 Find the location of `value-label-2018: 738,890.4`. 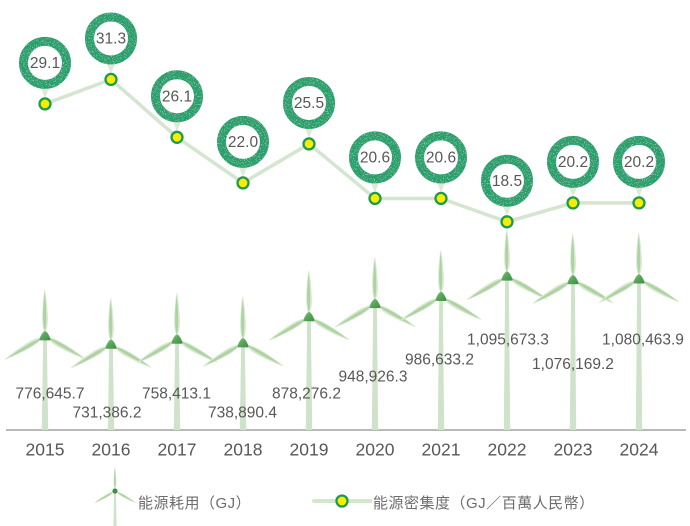

value-label-2018: 738,890.4 is located at coordinates (242, 413).